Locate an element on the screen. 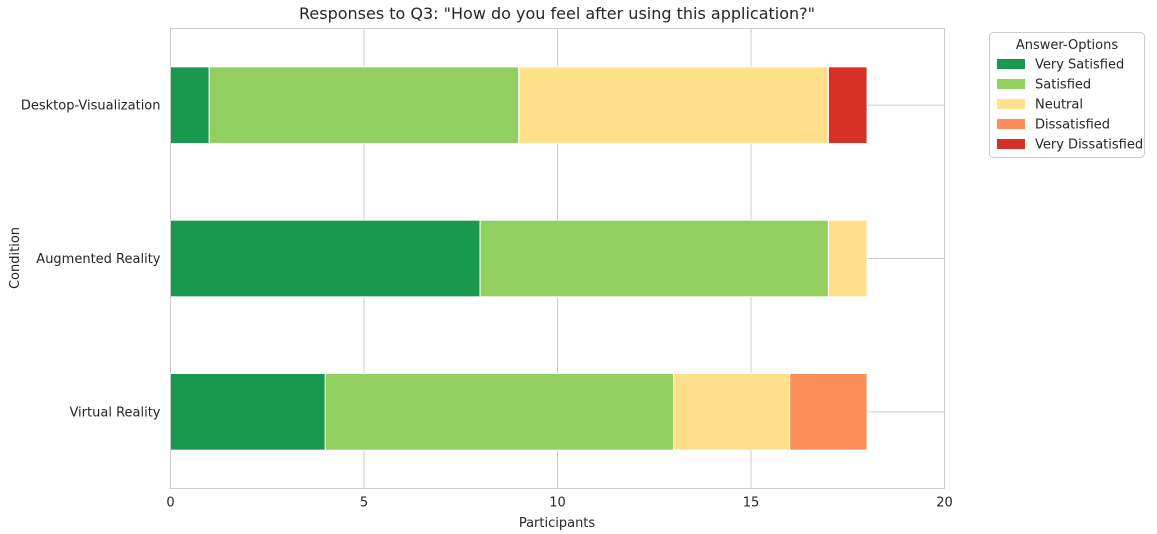  x-tick-label: 0 is located at coordinates (170, 503).